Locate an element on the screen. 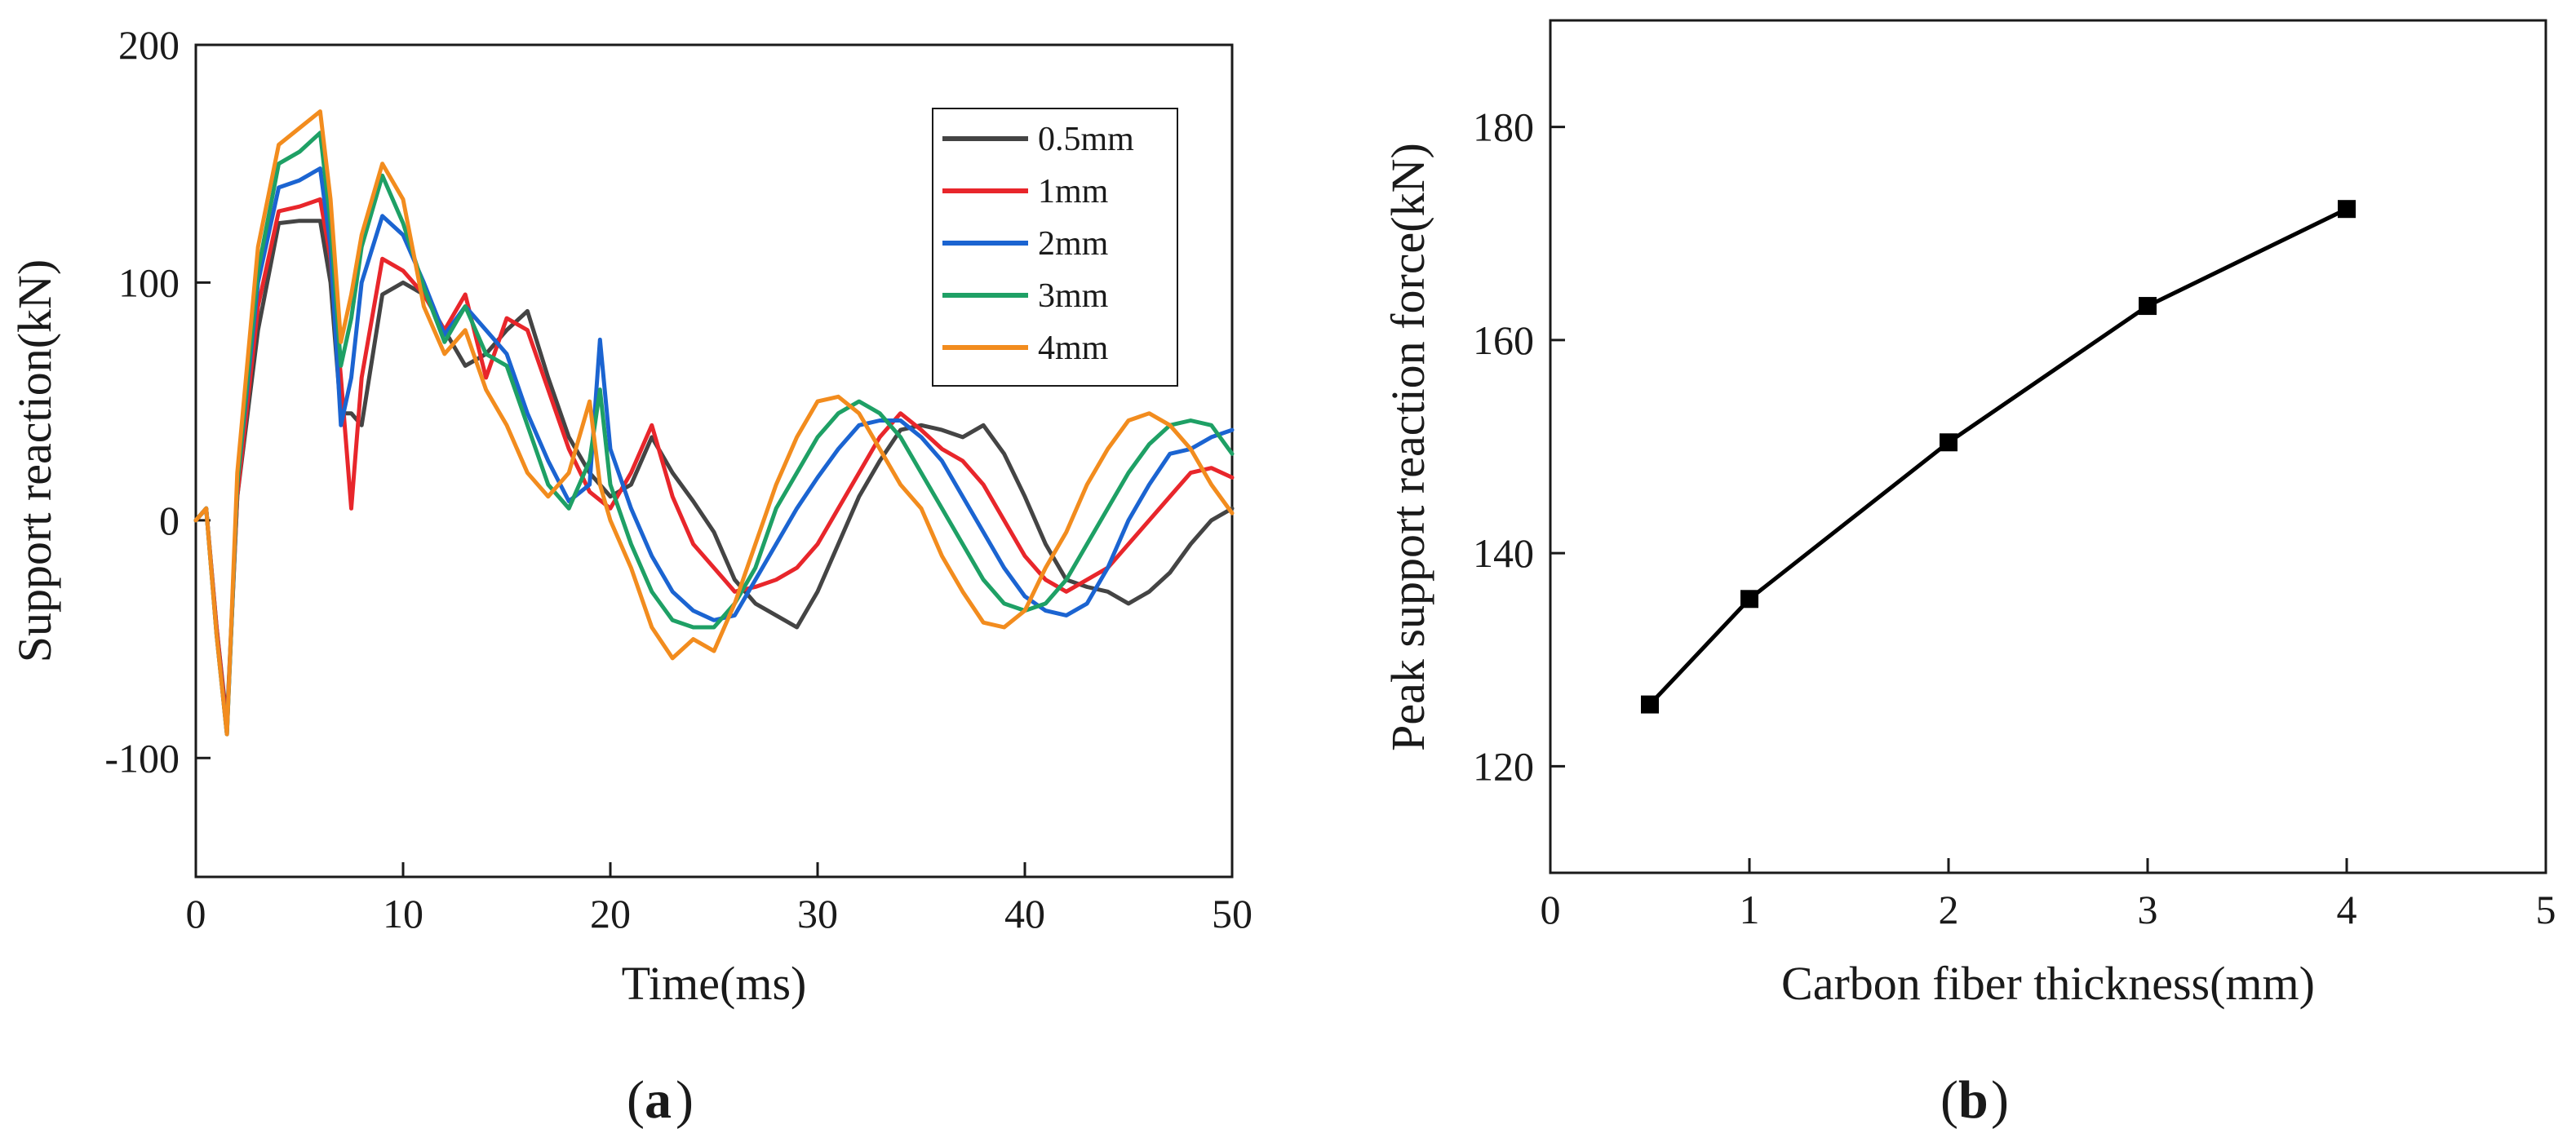 Image resolution: width=2576 pixels, height=1142 pixels. panel-b-series is located at coordinates (1998, 457).